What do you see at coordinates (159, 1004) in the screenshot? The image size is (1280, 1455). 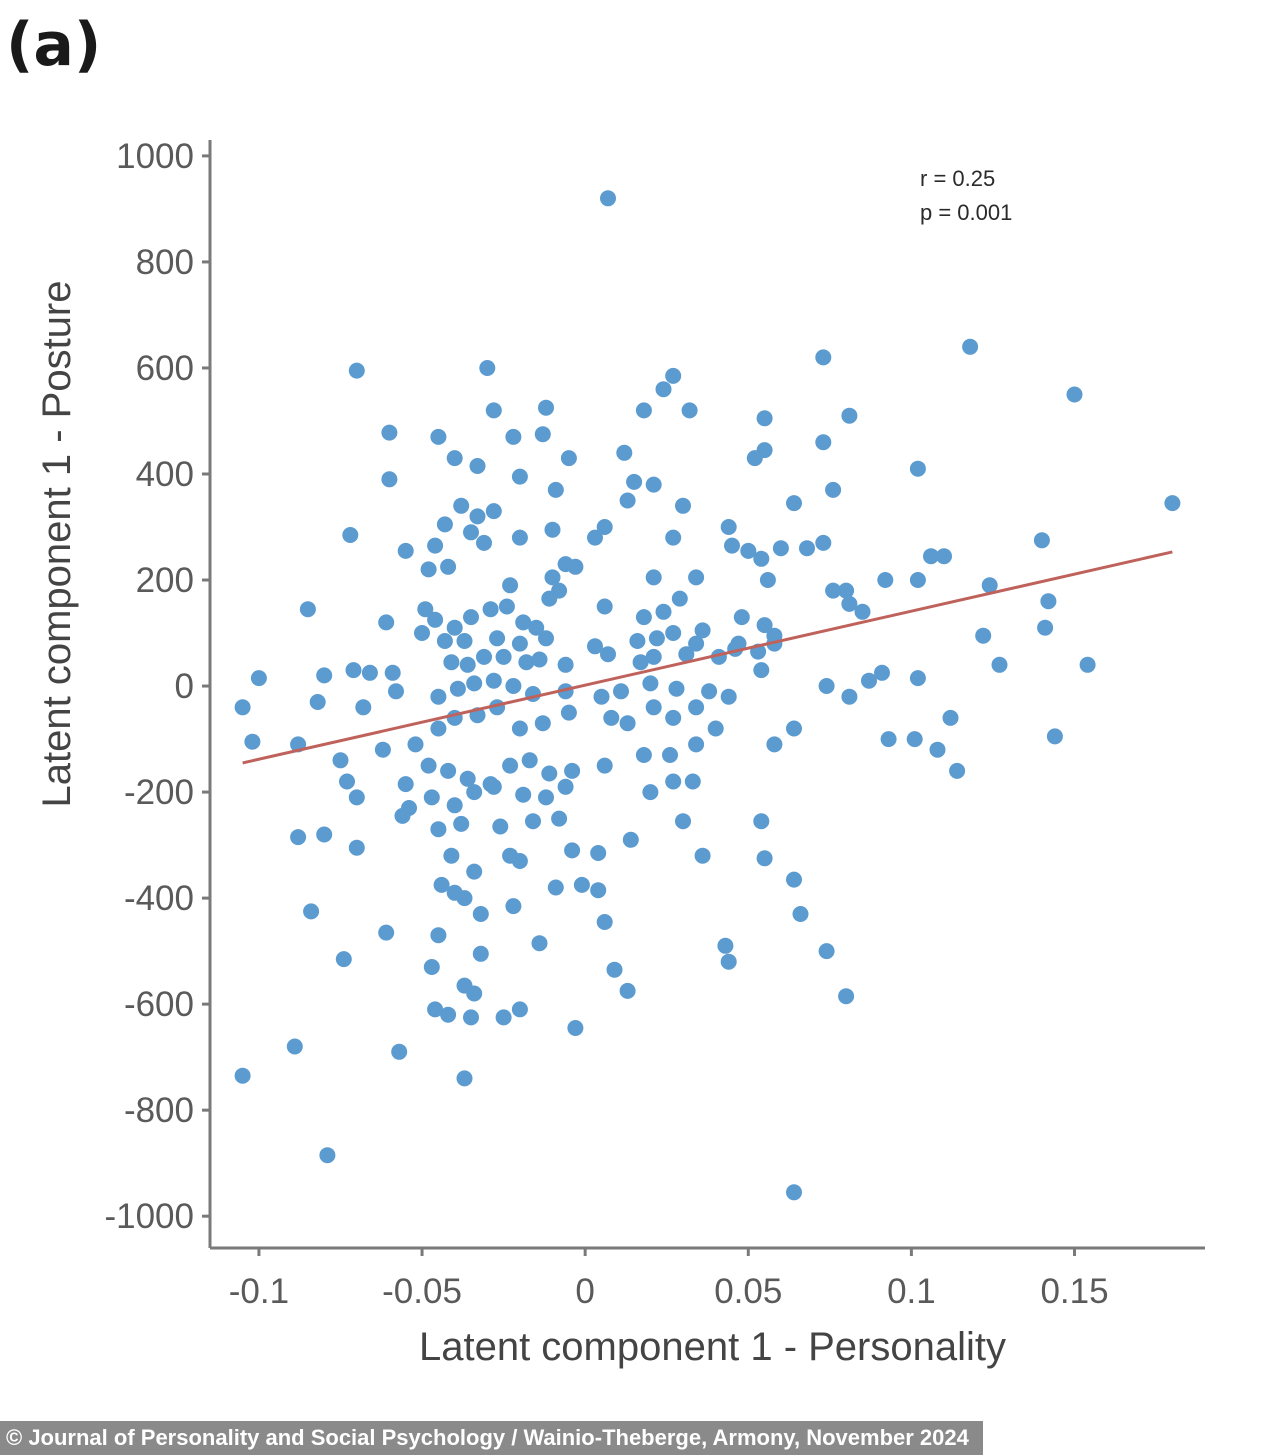 I see `y-tick-label: -600` at bounding box center [159, 1004].